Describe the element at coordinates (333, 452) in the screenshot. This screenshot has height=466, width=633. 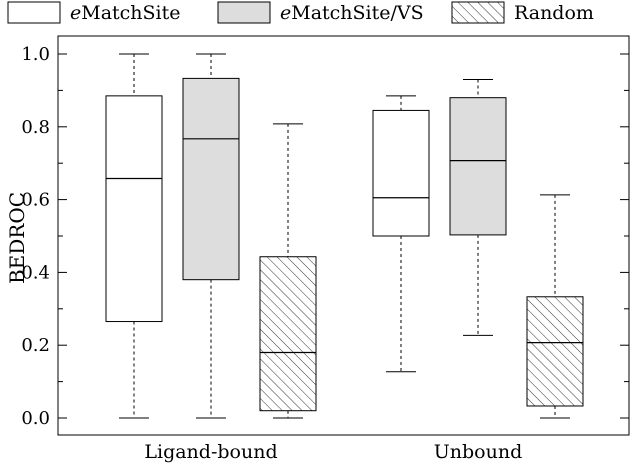
I see `x-axis: Ligand-bound Unbound` at that location.